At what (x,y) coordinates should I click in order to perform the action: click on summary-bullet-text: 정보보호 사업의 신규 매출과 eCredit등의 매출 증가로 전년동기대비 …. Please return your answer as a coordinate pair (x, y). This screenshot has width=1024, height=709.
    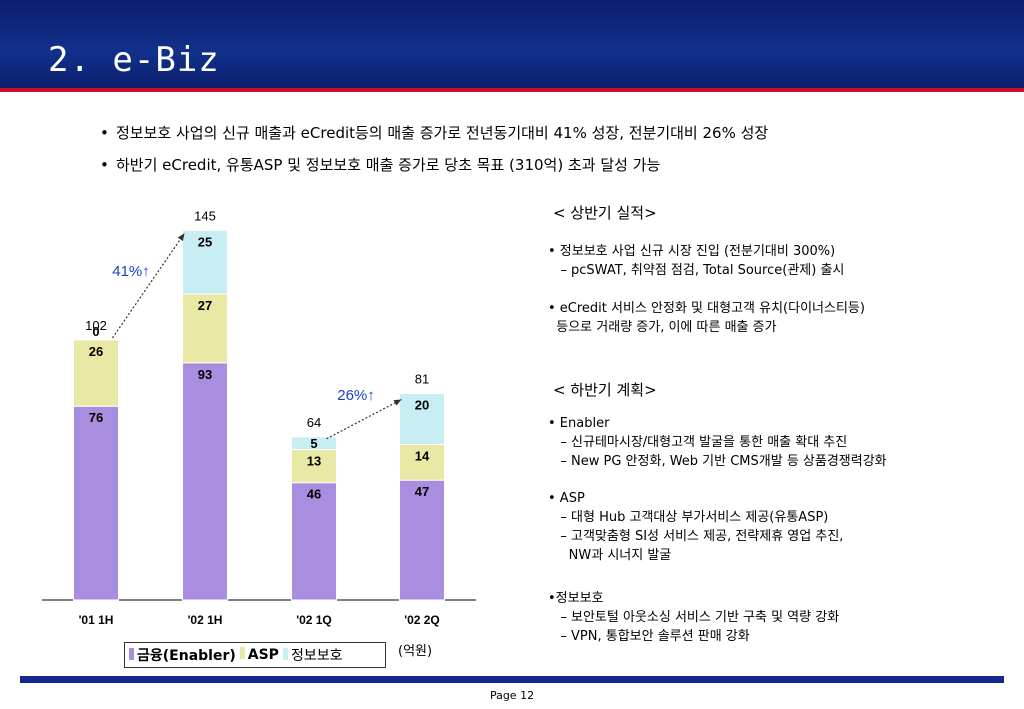
    Looking at the image, I should click on (442, 133).